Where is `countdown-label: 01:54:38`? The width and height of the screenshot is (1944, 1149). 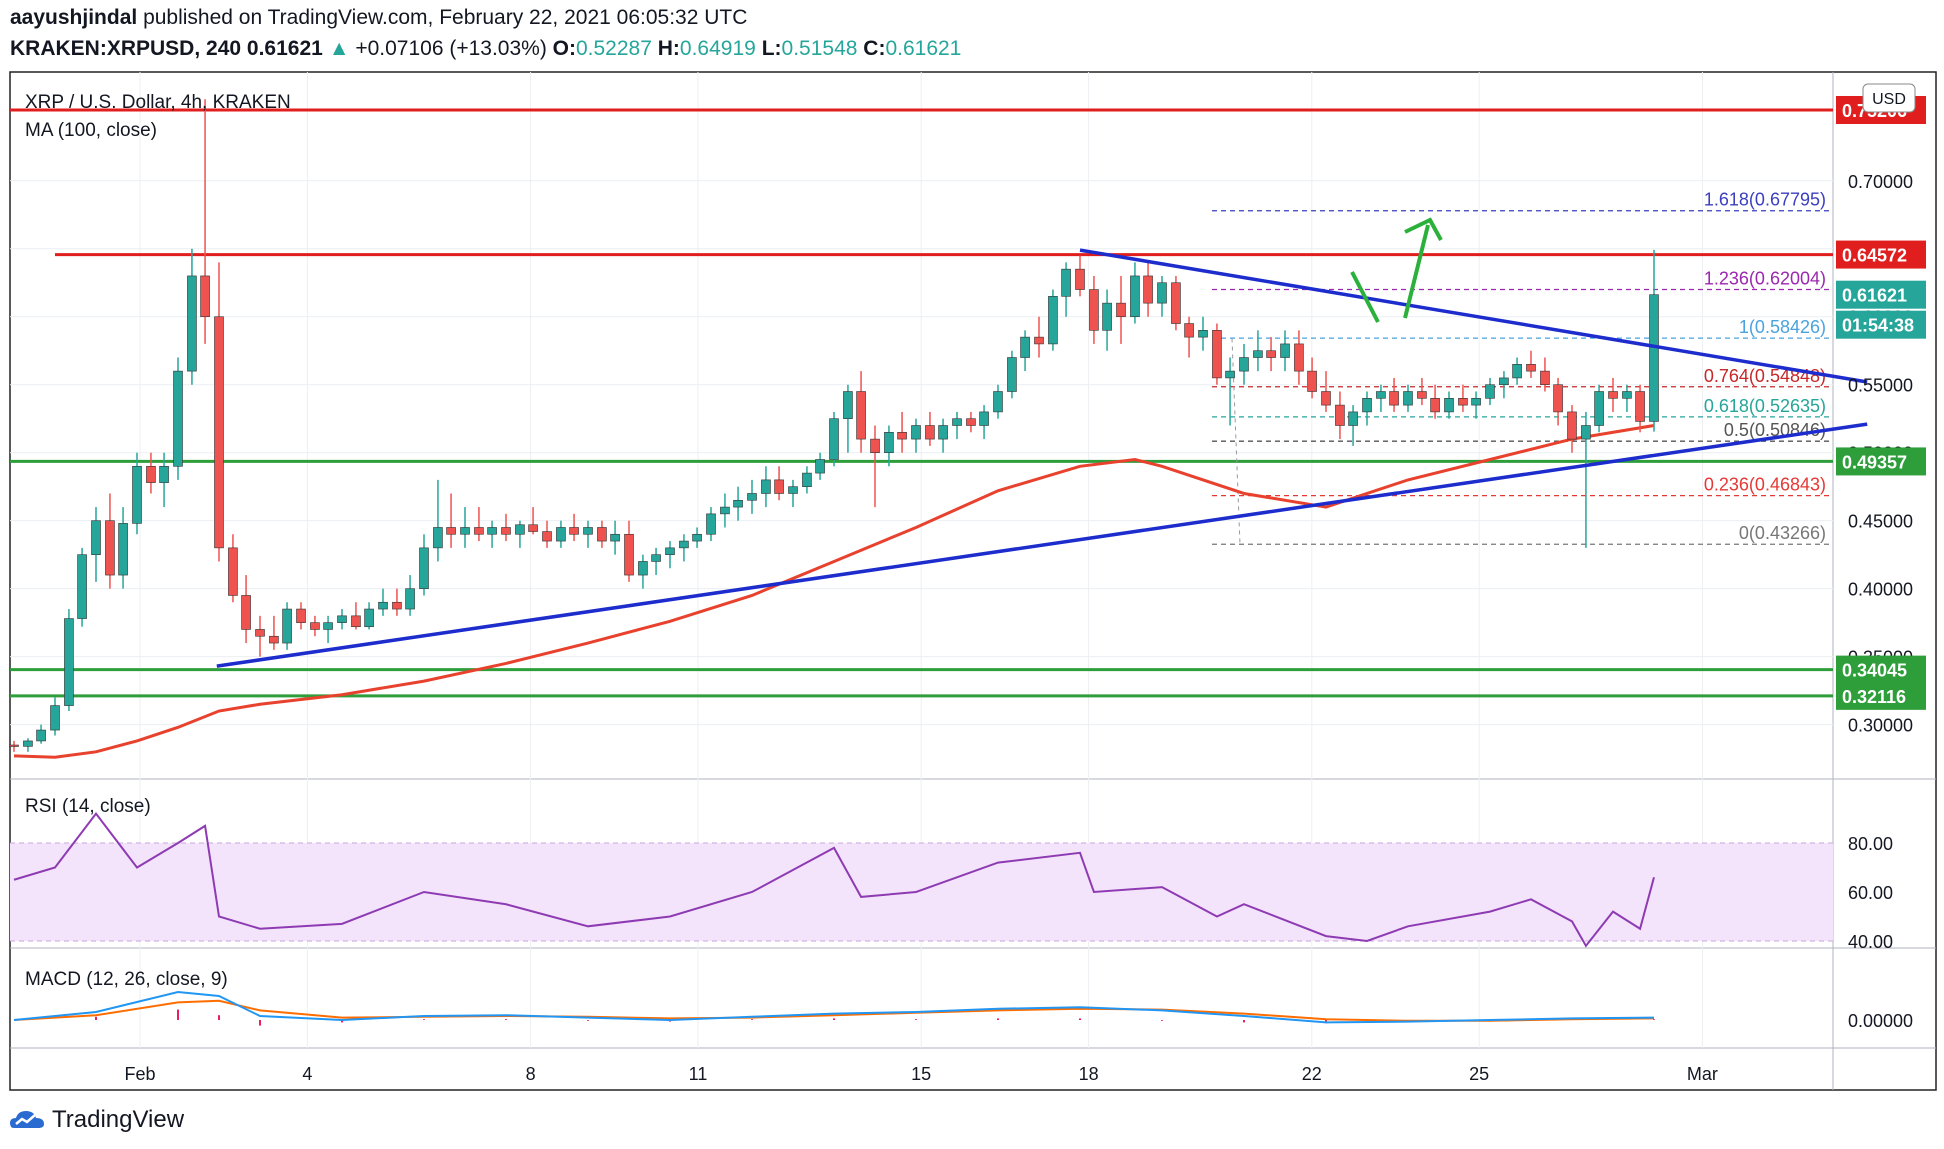
countdown-label: 01:54:38 is located at coordinates (1878, 326).